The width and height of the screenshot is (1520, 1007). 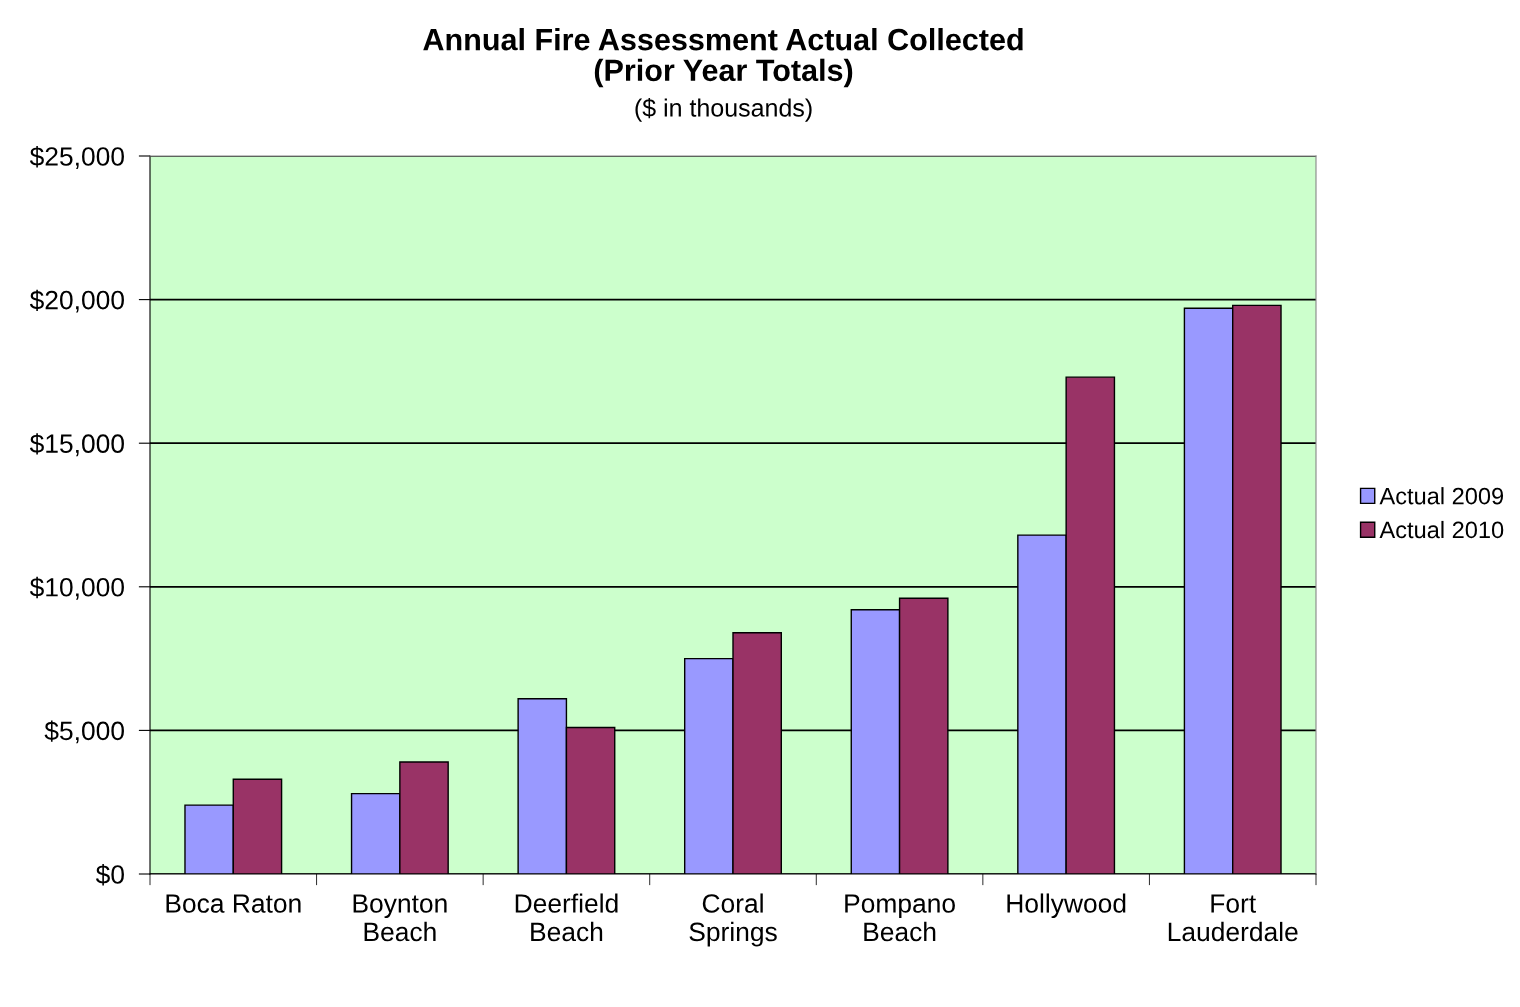 What do you see at coordinates (1441, 529) in the screenshot?
I see `legend-label: Actual 2010` at bounding box center [1441, 529].